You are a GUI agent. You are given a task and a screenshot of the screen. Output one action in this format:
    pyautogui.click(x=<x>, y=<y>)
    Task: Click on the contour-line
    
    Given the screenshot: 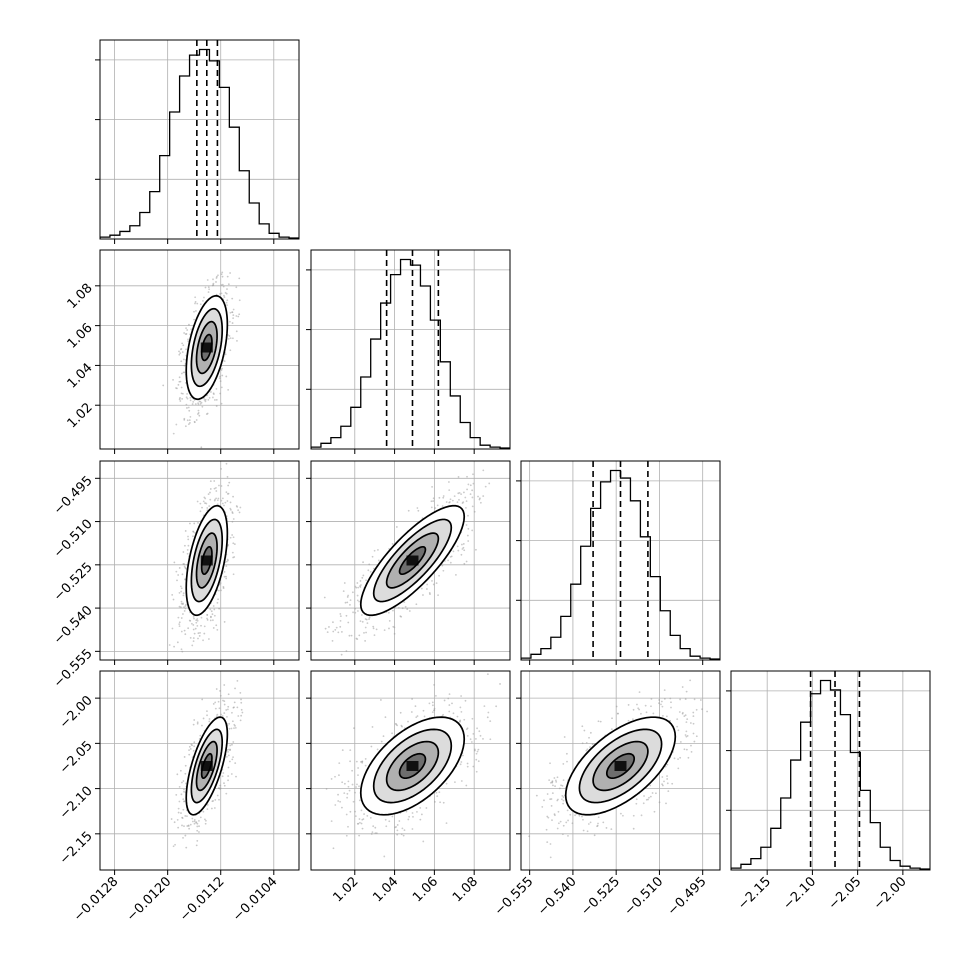 What is the action you would take?
    pyautogui.click(x=412, y=560)
    